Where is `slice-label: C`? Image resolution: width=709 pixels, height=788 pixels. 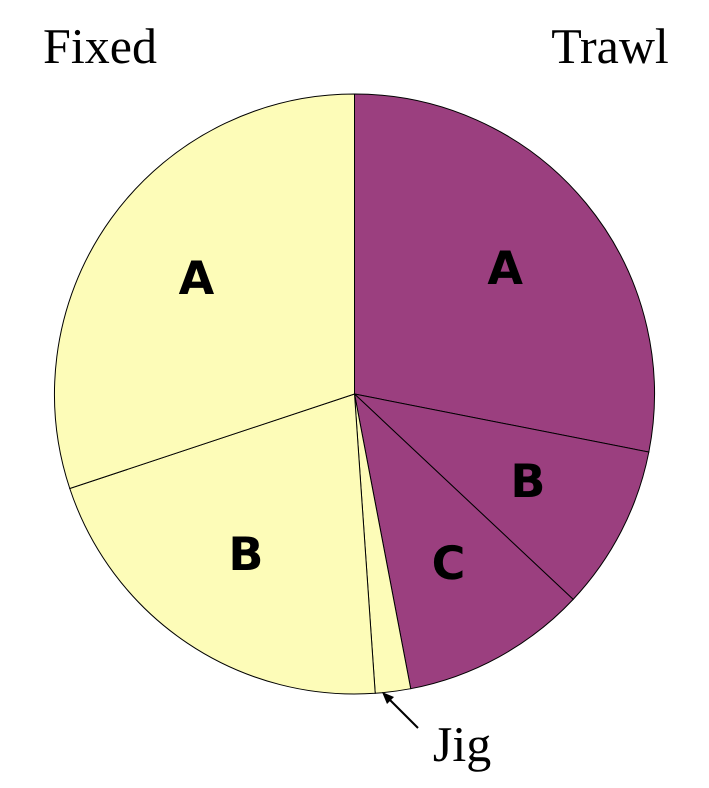
slice-label: C is located at coordinates (449, 563).